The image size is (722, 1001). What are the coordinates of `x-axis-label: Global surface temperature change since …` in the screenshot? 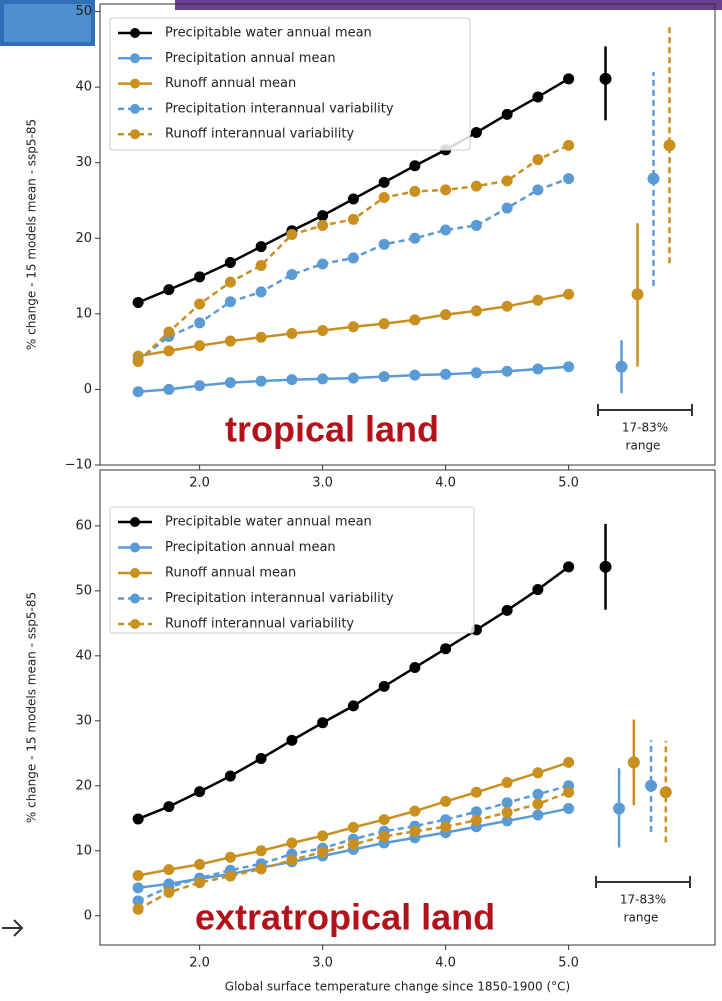 It's located at (397, 987).